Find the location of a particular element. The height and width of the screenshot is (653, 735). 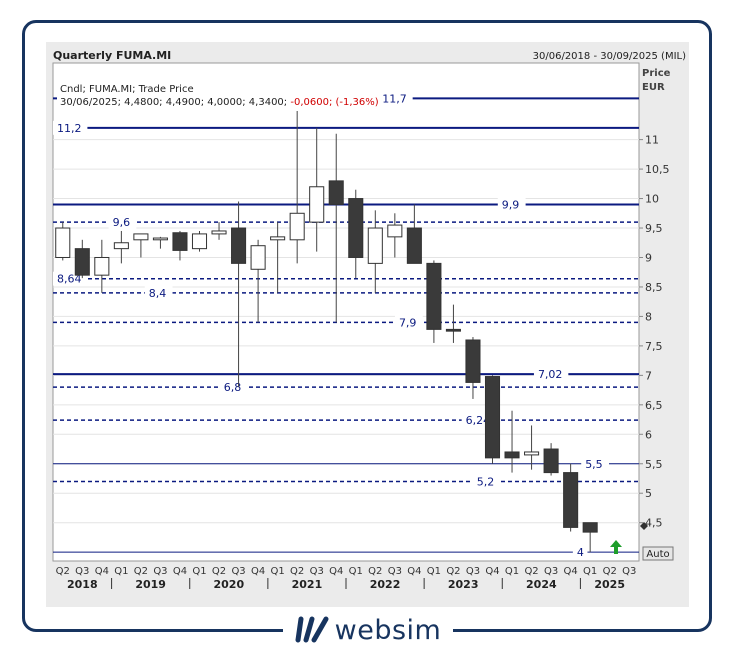

level-label: 7,9 is located at coordinates (408, 322).